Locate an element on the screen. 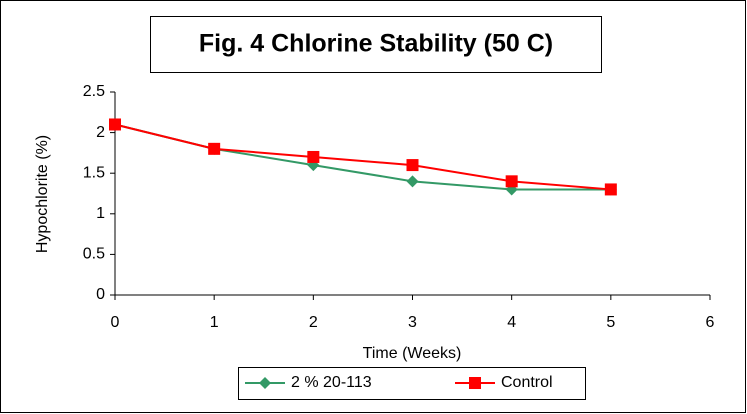  y-tick-label: 0 is located at coordinates (100, 294).